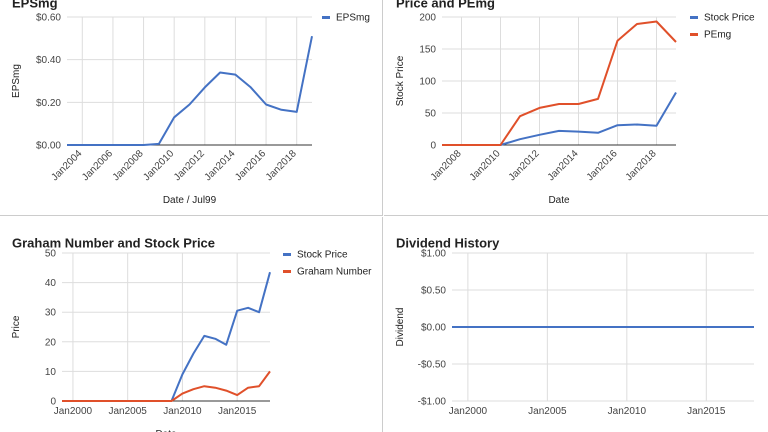 The height and width of the screenshot is (432, 768). What do you see at coordinates (432, 365) in the screenshot?
I see `y-tick-label: -$0.50` at bounding box center [432, 365].